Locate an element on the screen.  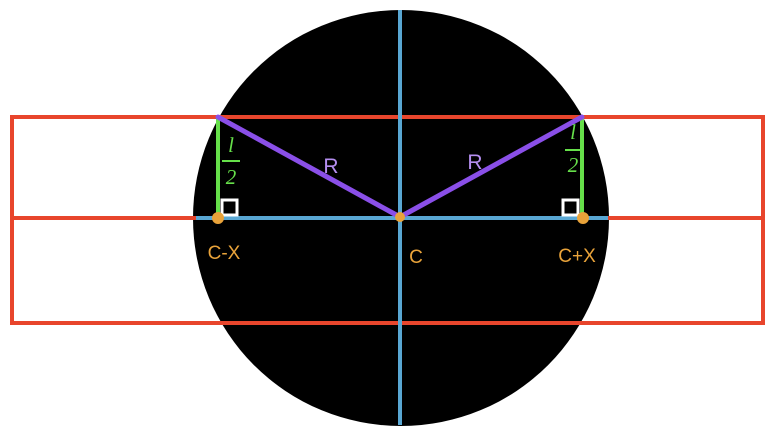
radius-label-left: R is located at coordinates (330, 166).